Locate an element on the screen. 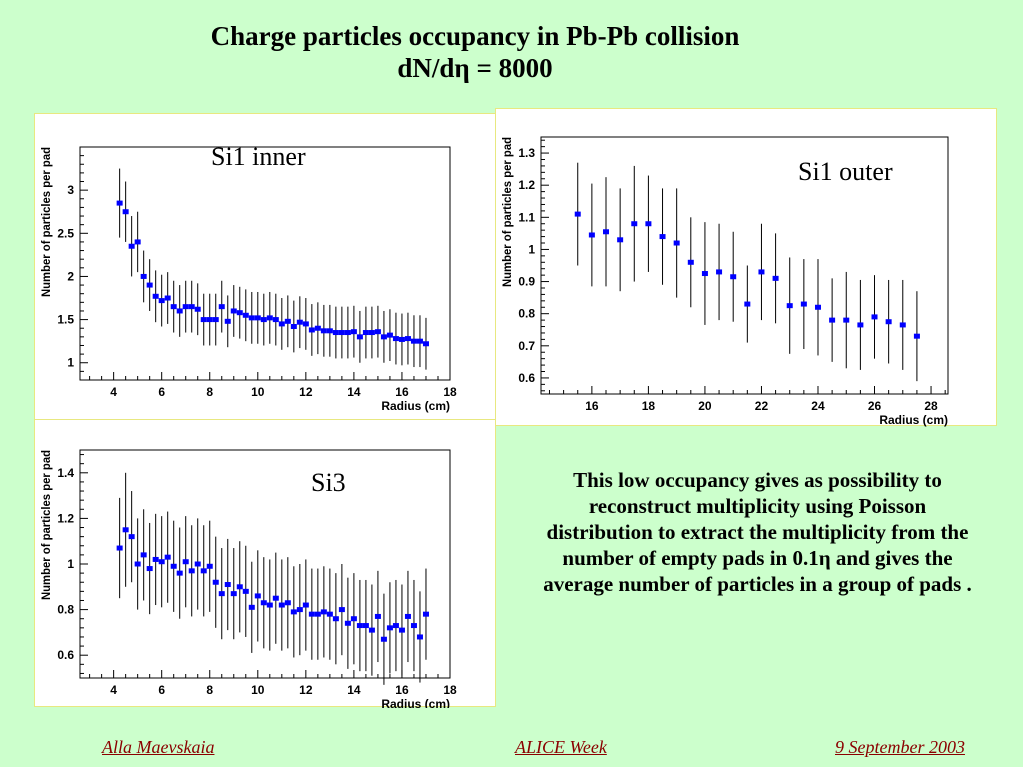 This screenshot has height=767, width=1023. x-tick-label: 12 is located at coordinates (306, 392).